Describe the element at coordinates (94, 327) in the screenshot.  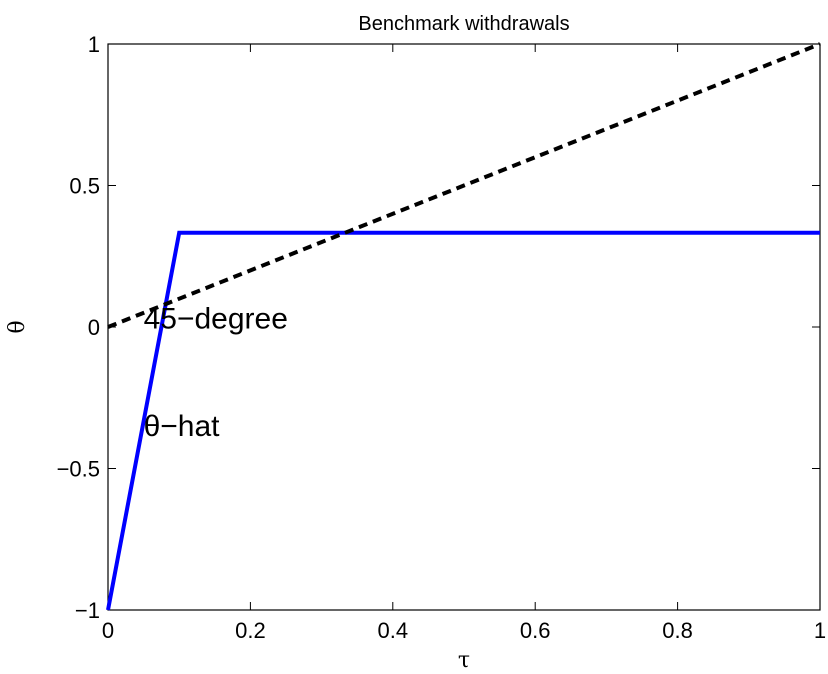
I see `y-tick-label: 0` at that location.